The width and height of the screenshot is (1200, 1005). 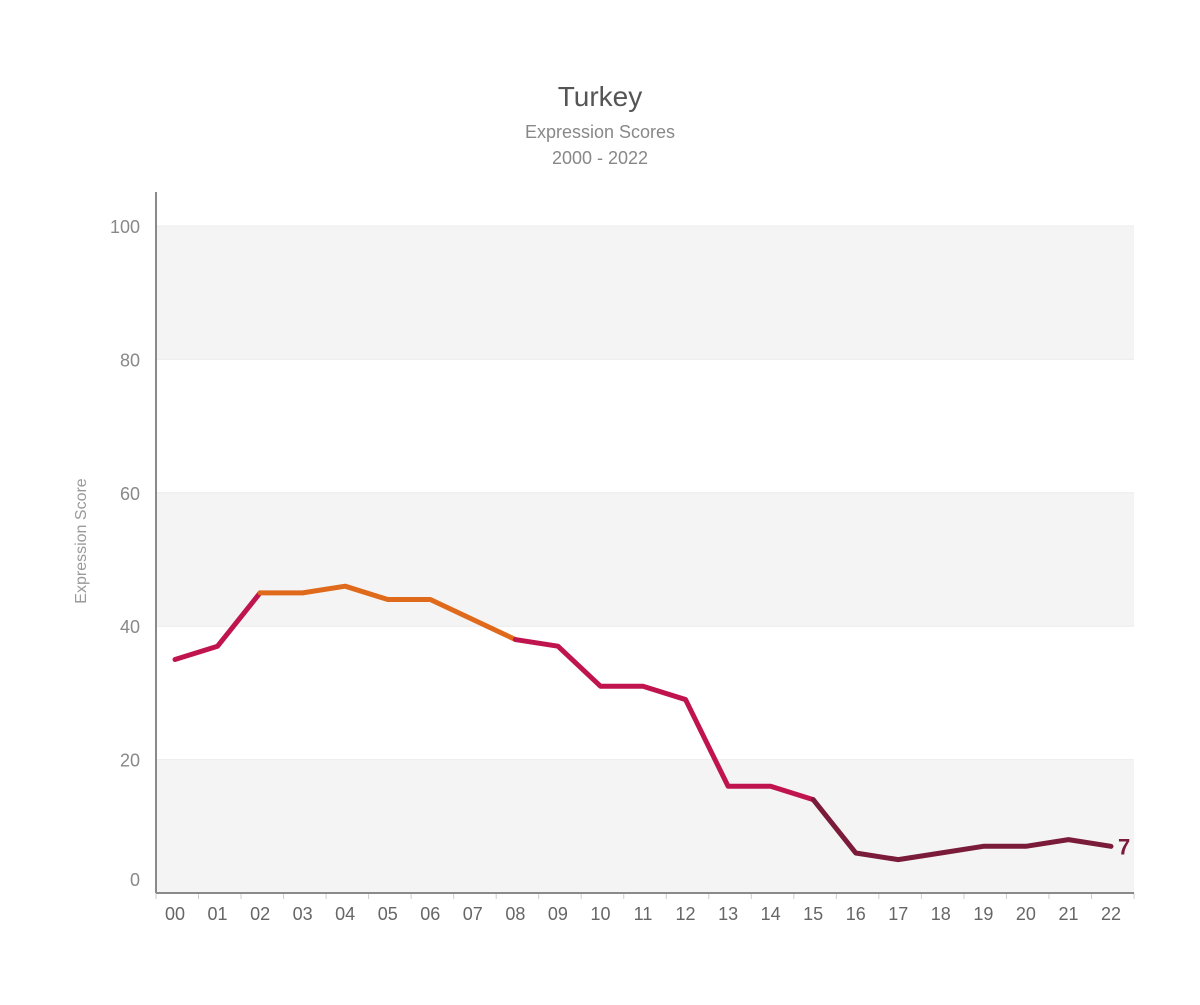 I want to click on end-value-label: 7, so click(x=1124, y=846).